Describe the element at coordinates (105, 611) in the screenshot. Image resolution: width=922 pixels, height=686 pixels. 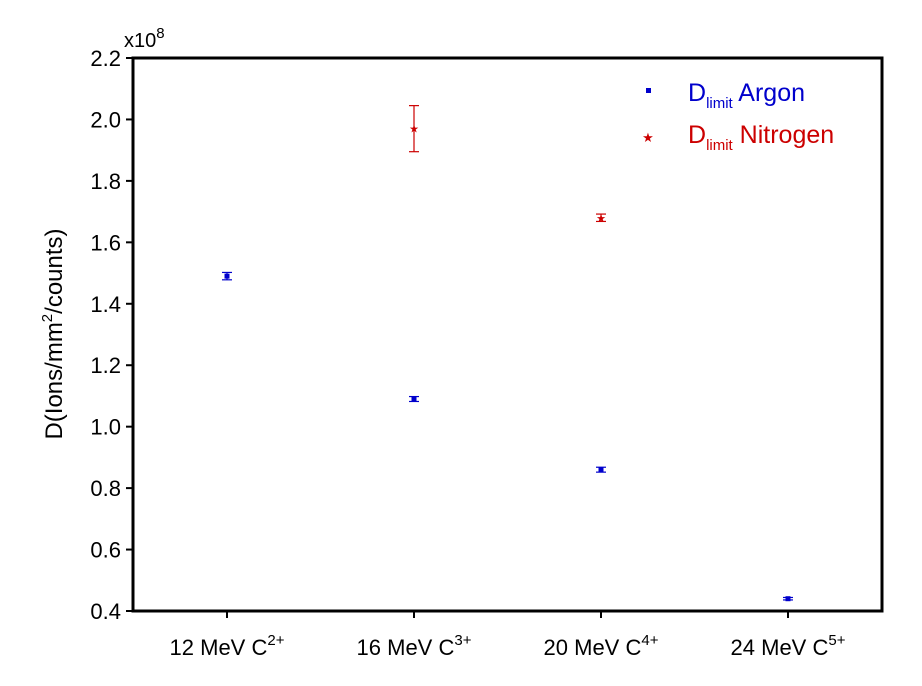
I see `y-tick-label: 0.4` at that location.